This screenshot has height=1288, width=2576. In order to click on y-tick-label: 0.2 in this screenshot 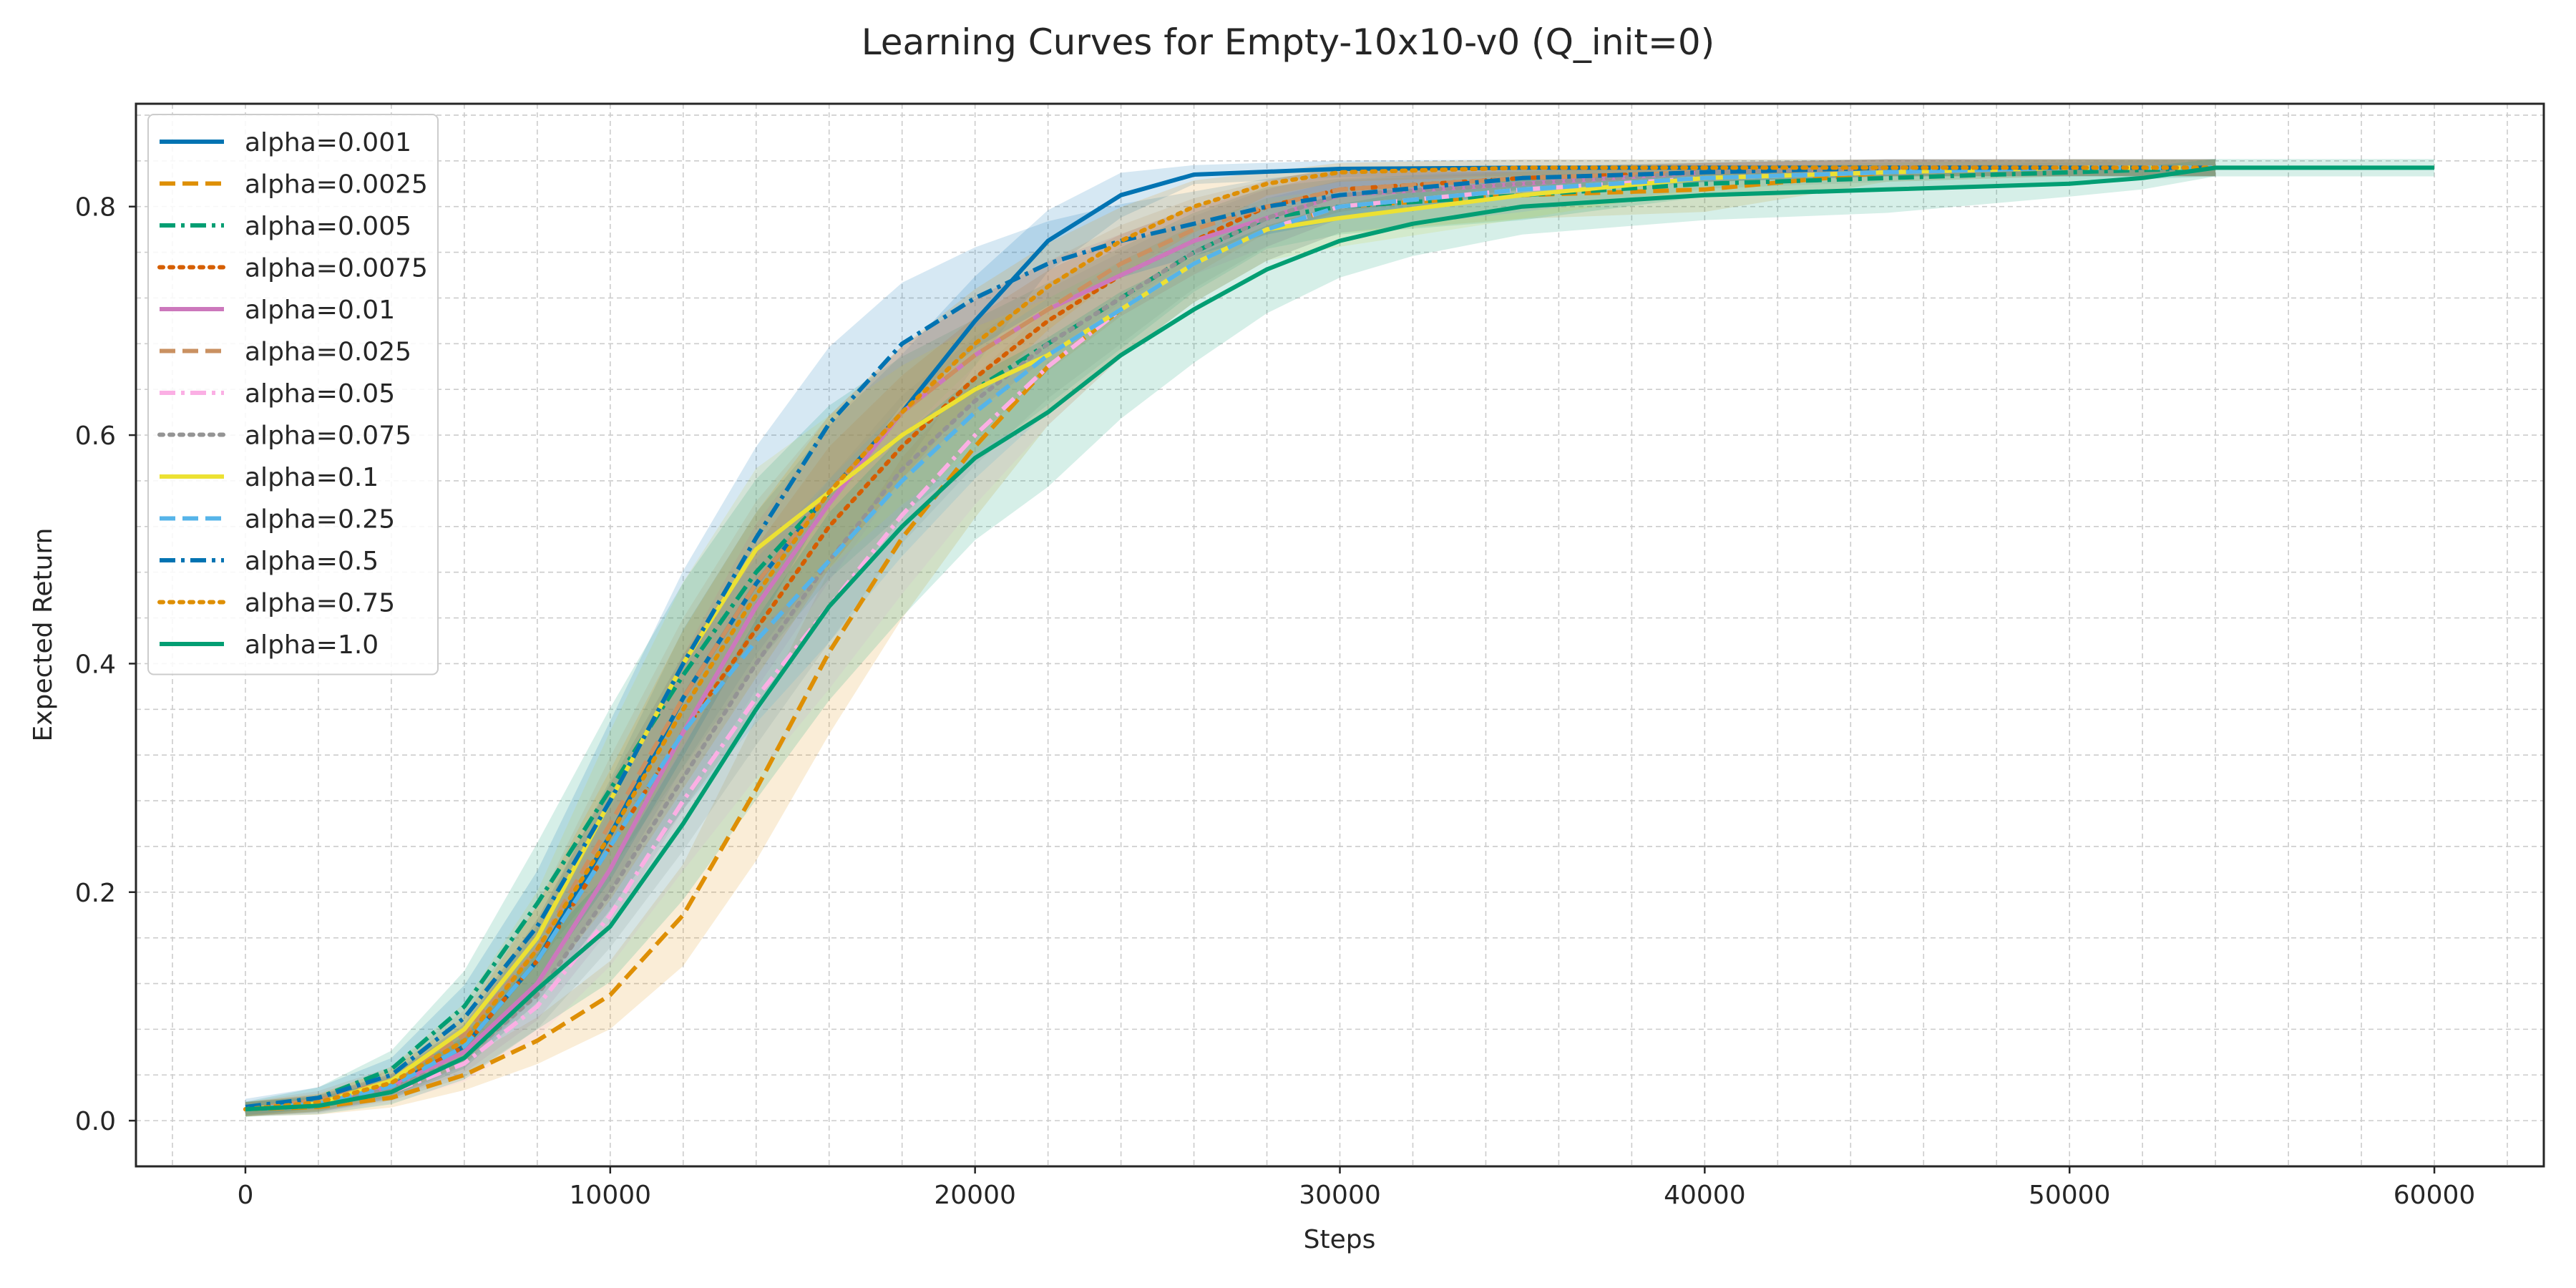, I will do `click(95, 894)`.